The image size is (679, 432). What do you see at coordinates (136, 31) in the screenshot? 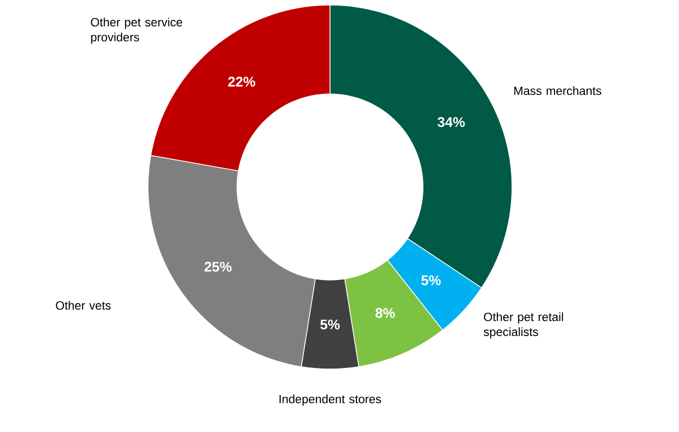
I see `slice-label: Other pet service providers` at bounding box center [136, 31].